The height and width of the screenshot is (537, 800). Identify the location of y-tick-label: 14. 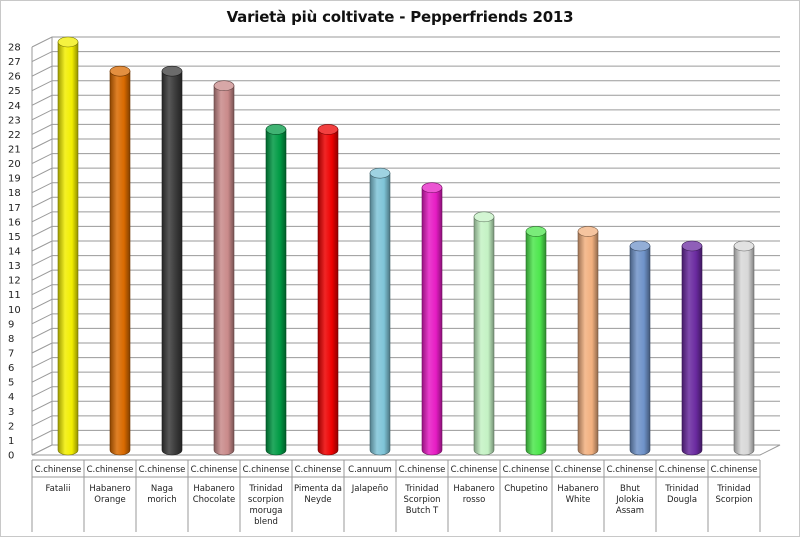
(14, 252).